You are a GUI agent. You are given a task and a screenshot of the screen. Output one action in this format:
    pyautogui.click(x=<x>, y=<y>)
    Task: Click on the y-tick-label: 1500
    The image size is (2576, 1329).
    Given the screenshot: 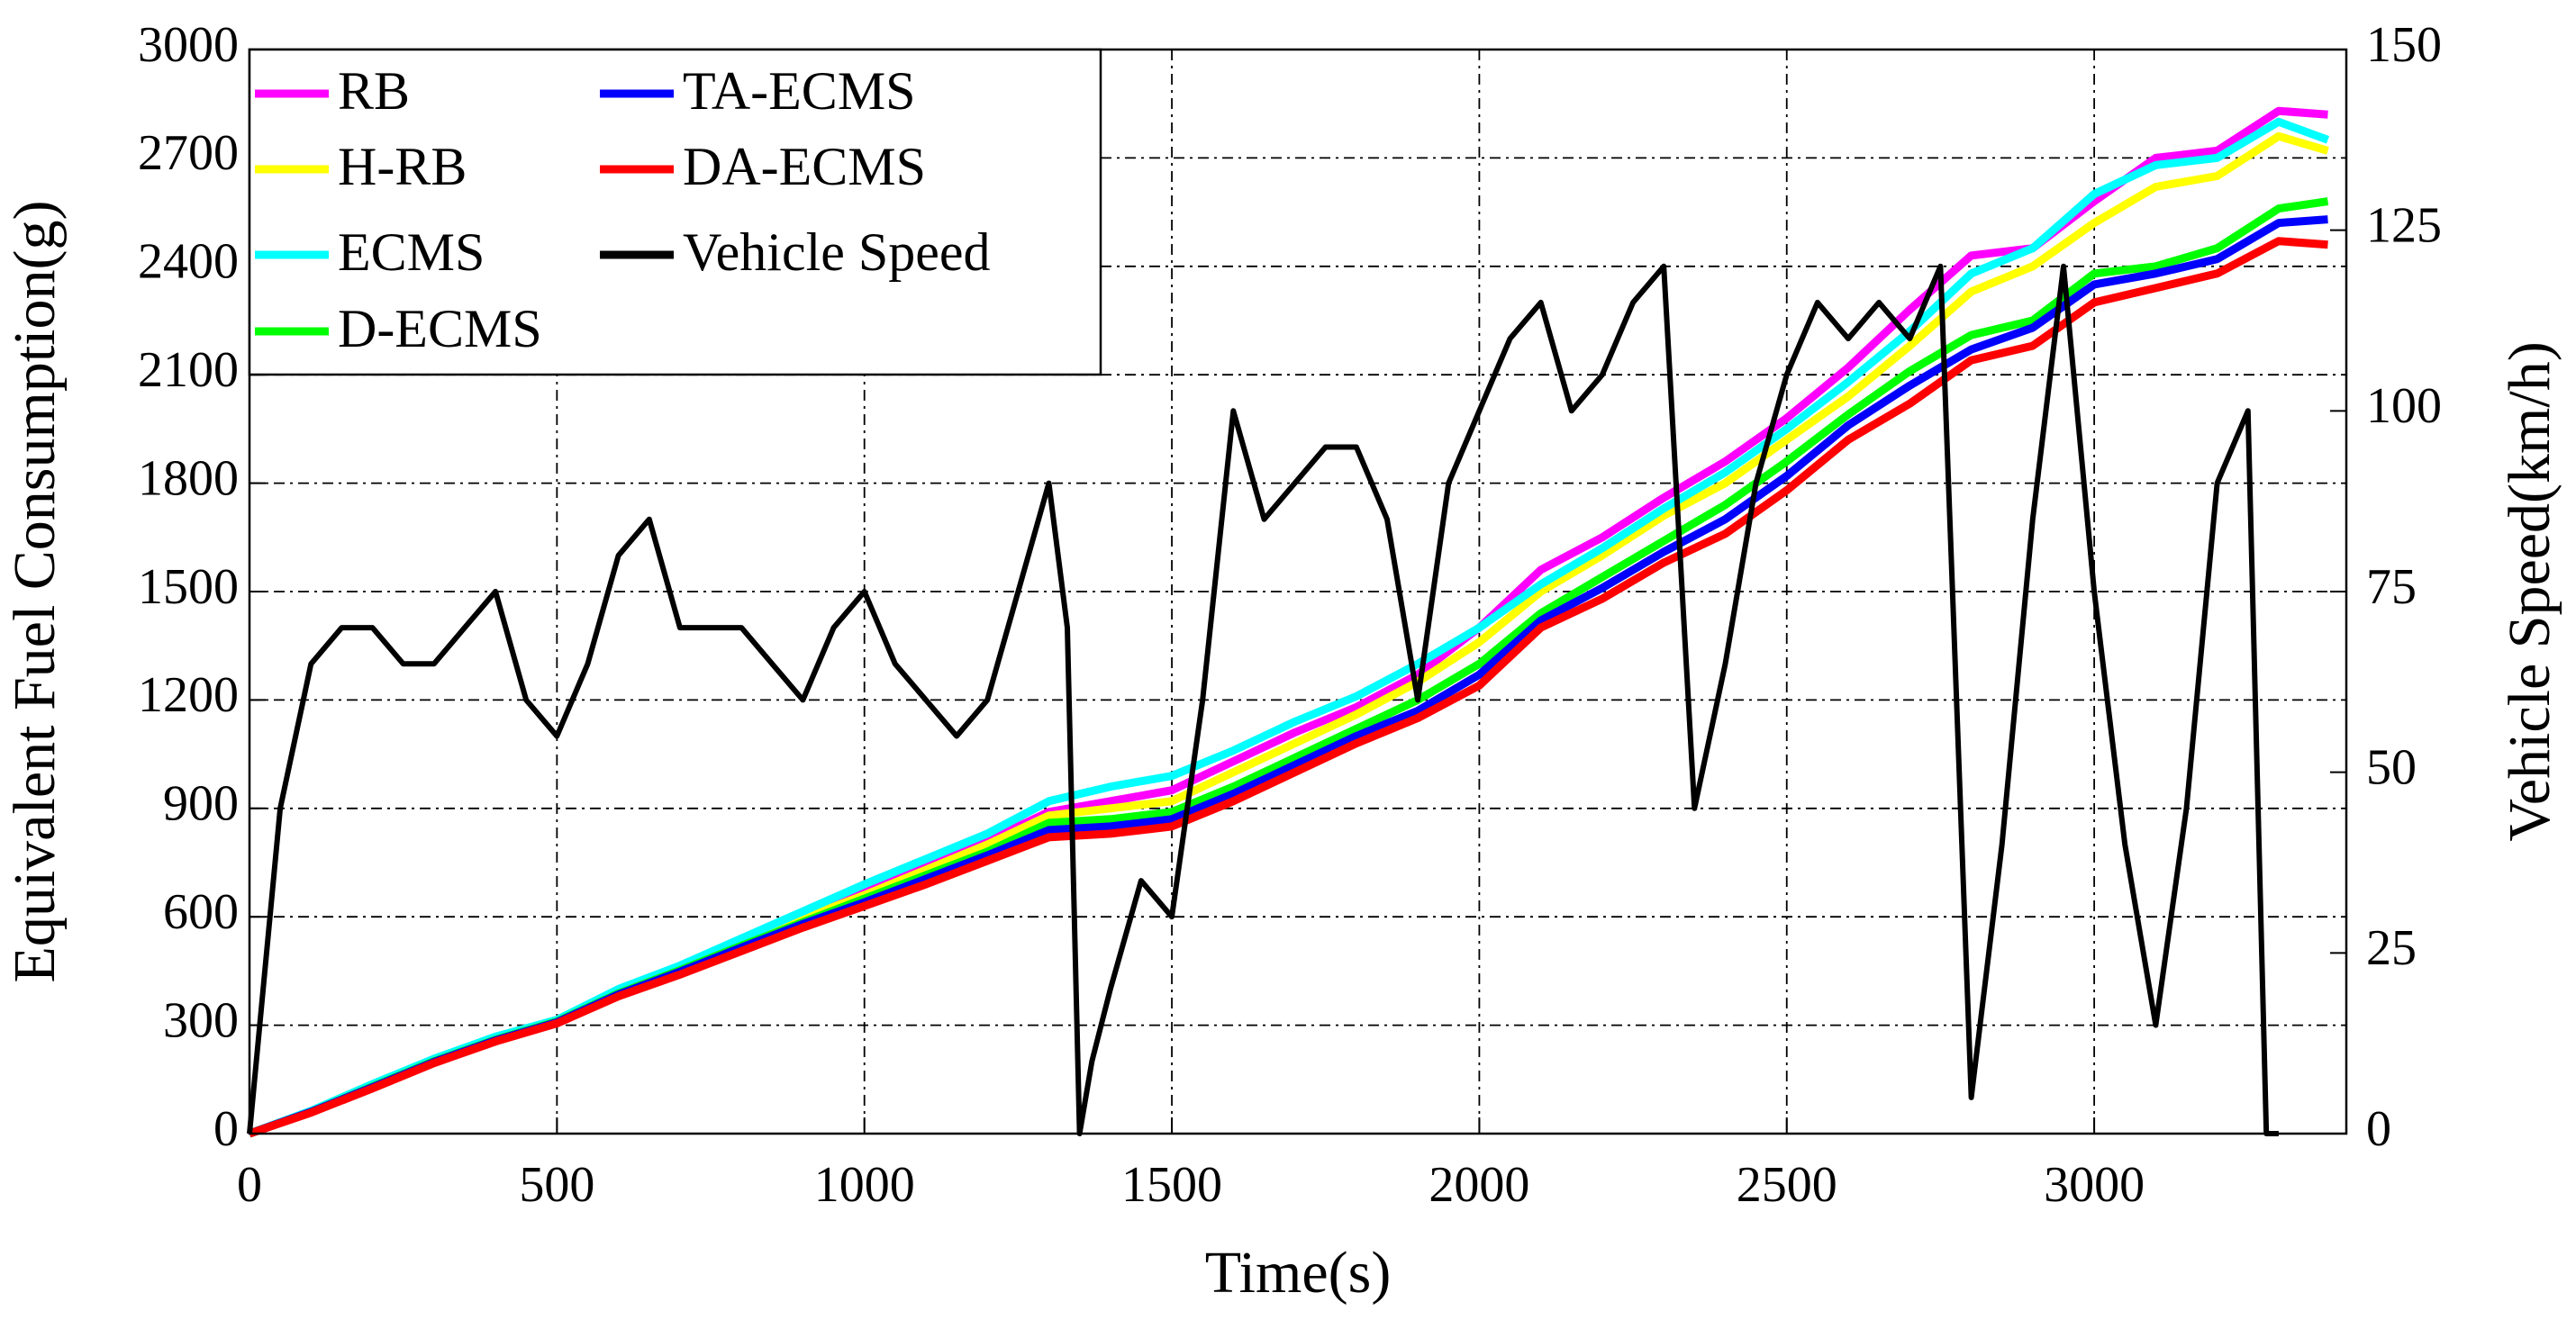 What is the action you would take?
    pyautogui.click(x=188, y=587)
    